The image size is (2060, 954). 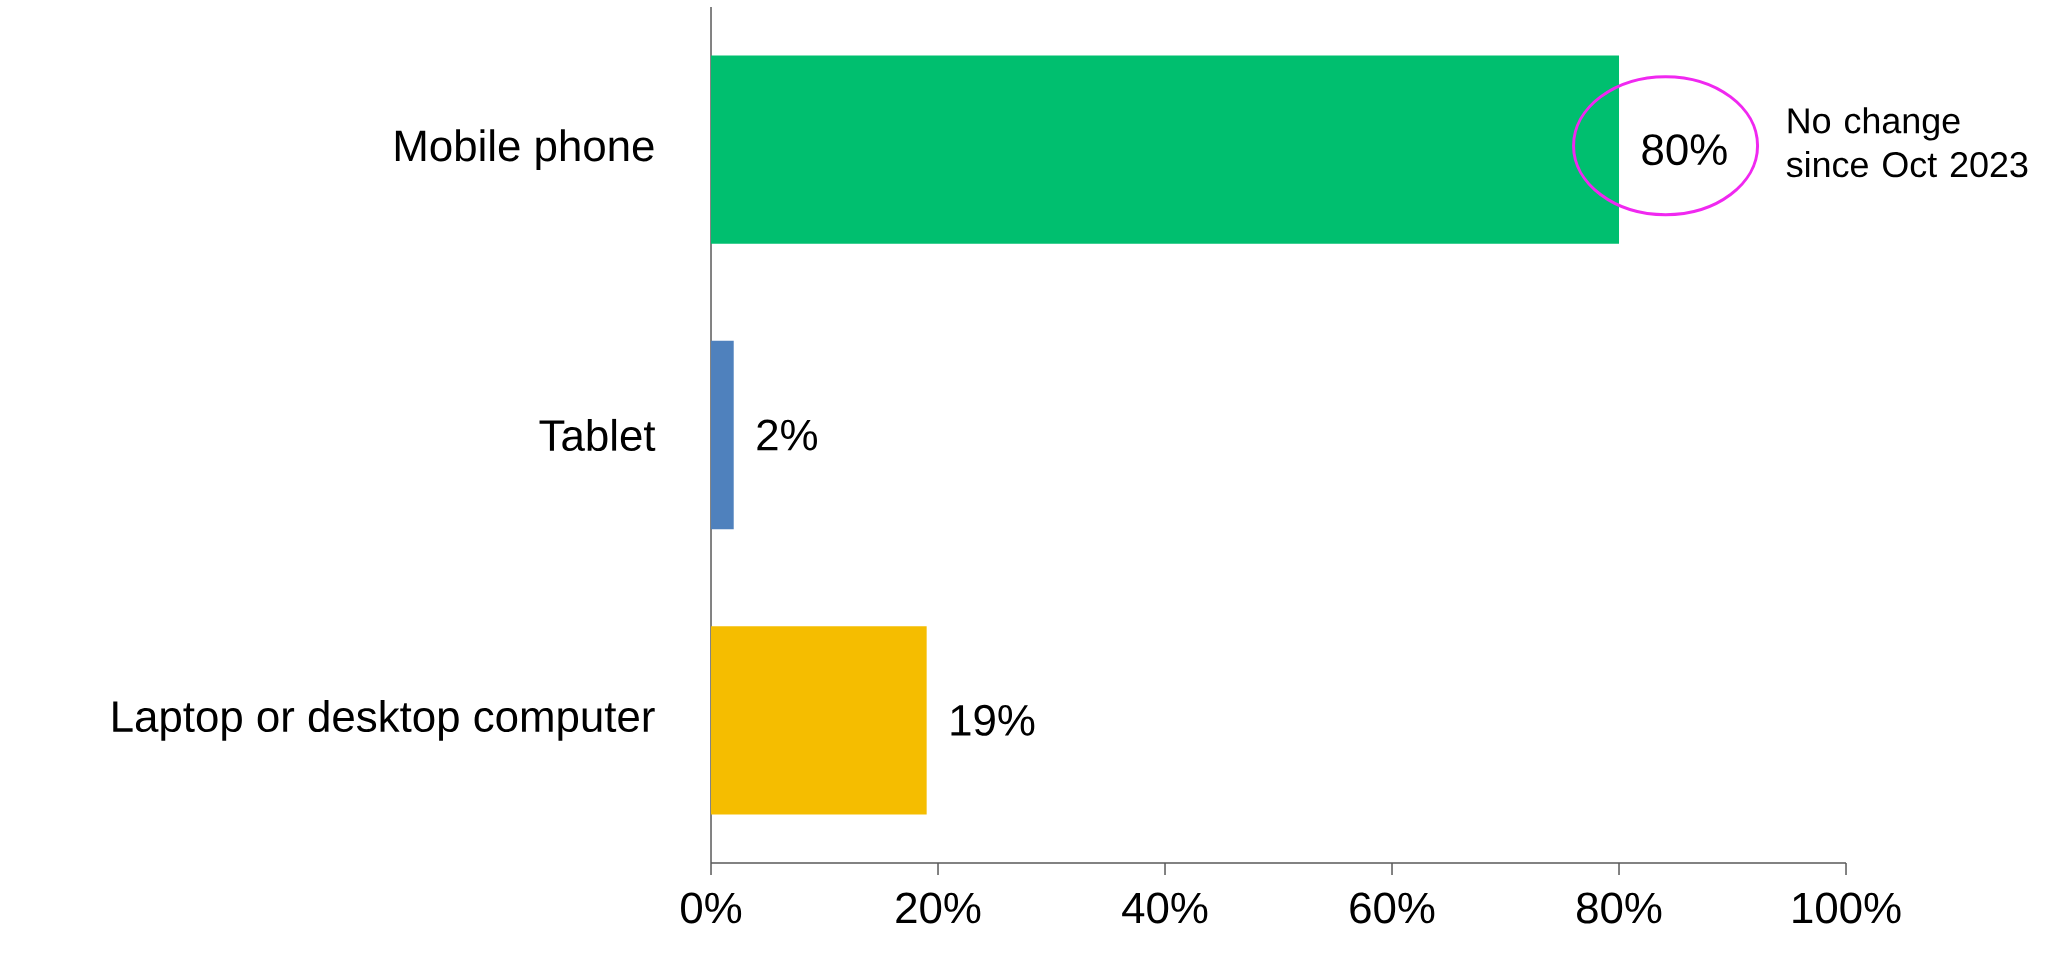 What do you see at coordinates (524, 150) in the screenshot?
I see `y-tick-label: Mobile phone` at bounding box center [524, 150].